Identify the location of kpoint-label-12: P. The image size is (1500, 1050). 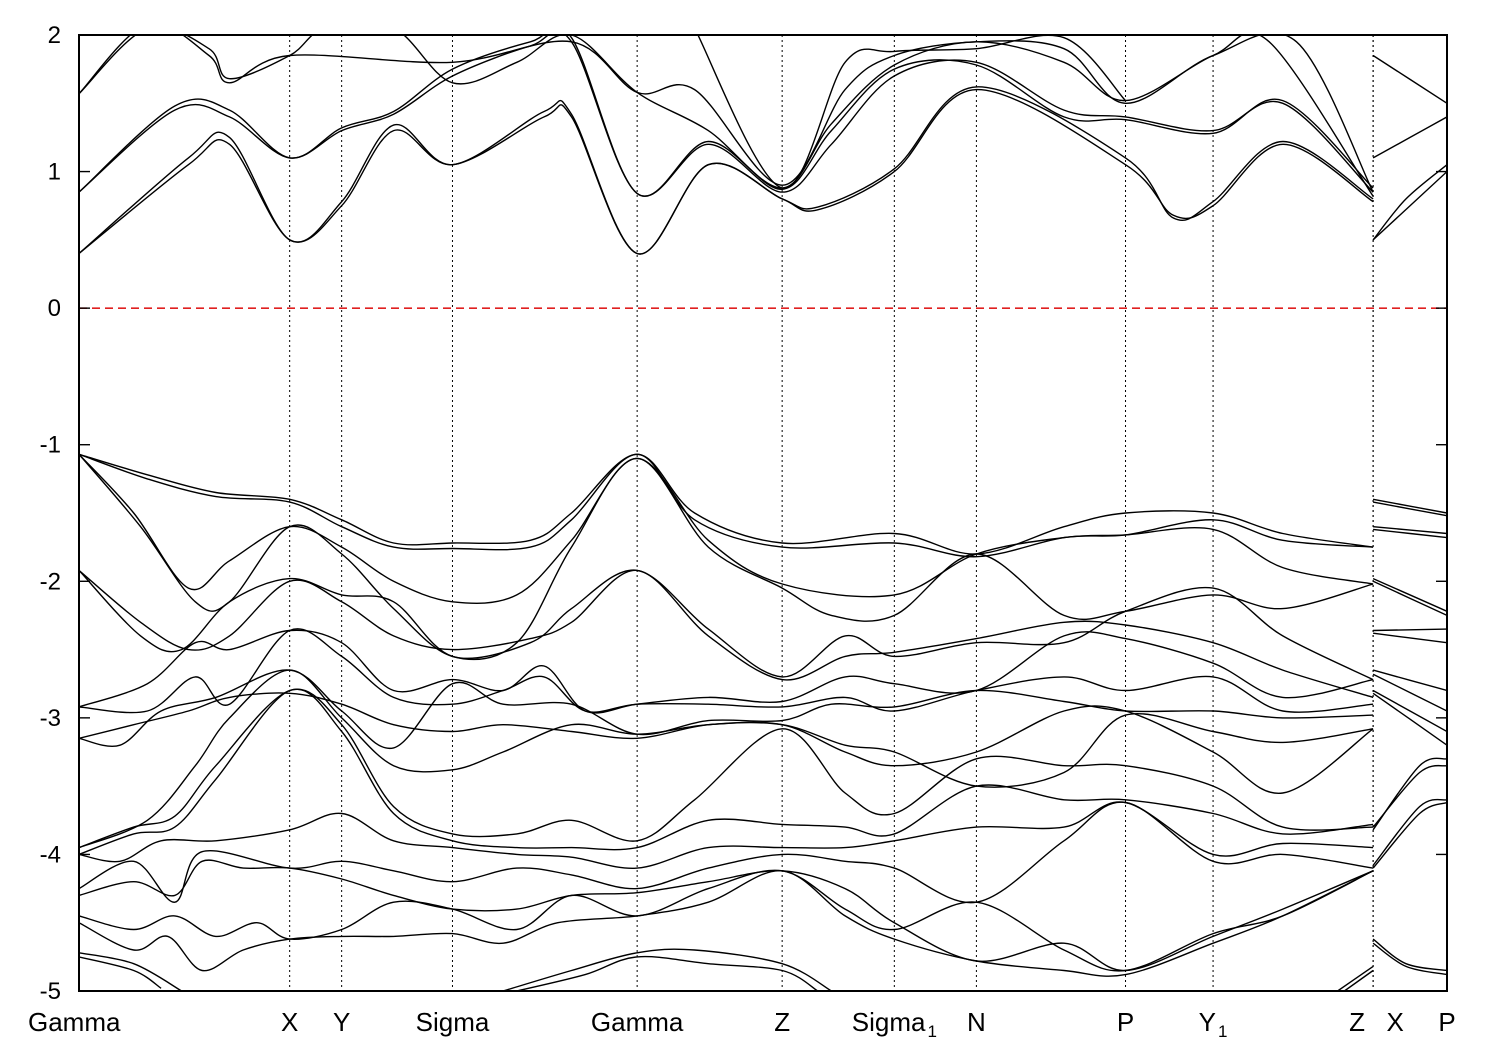
(1446, 1022).